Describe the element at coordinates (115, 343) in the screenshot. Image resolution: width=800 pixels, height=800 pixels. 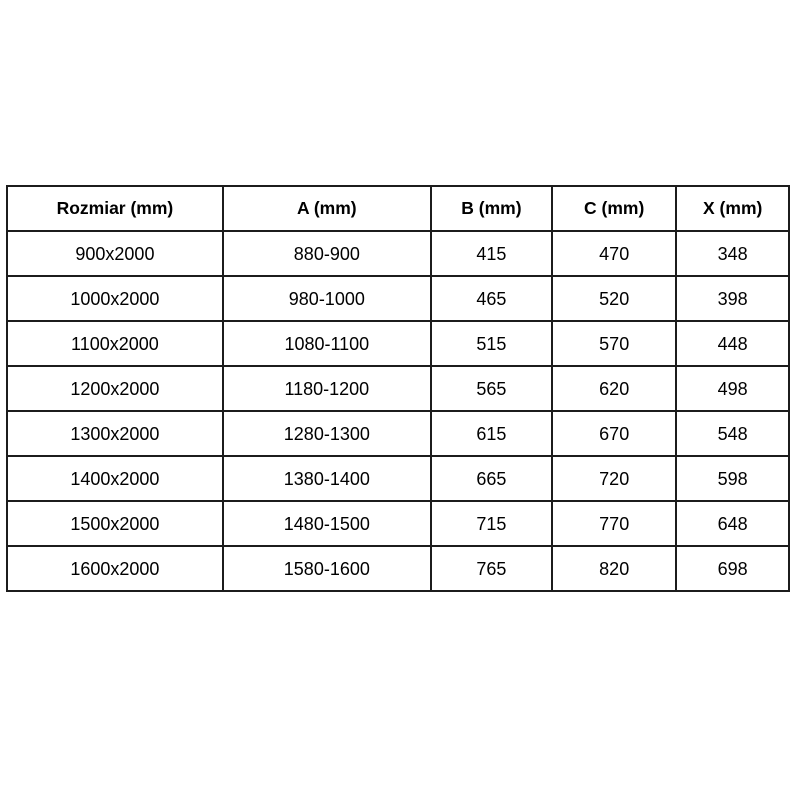
I see `table-cell: 1100x2000` at that location.